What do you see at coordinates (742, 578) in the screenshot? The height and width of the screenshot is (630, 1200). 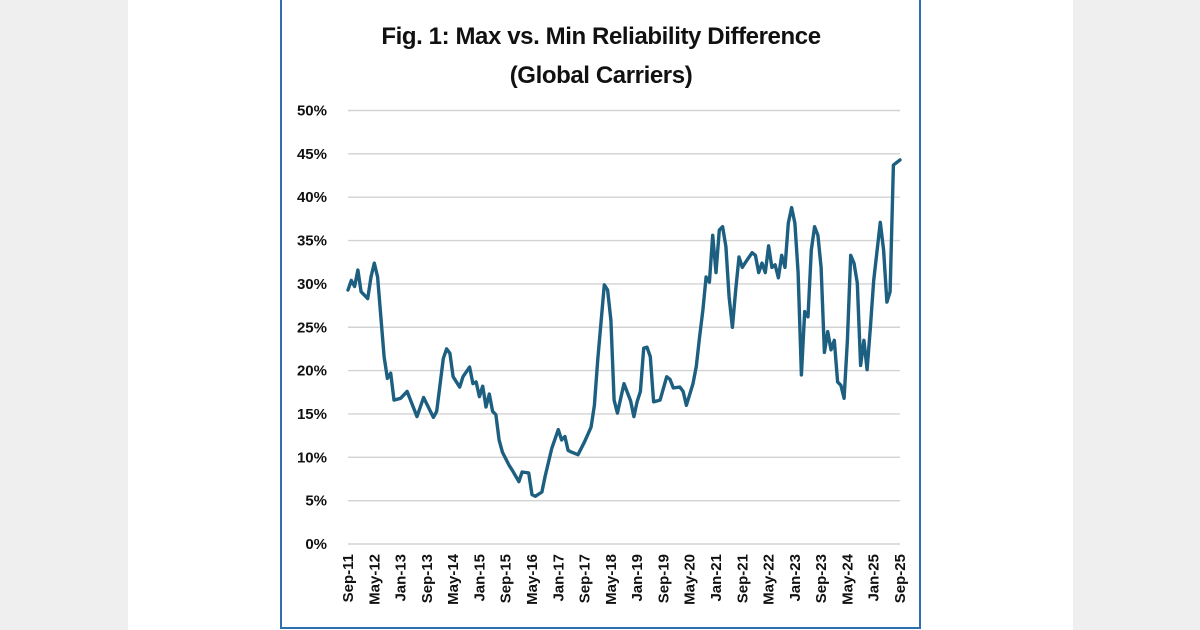 I see `x-tick-label: Sep-21` at bounding box center [742, 578].